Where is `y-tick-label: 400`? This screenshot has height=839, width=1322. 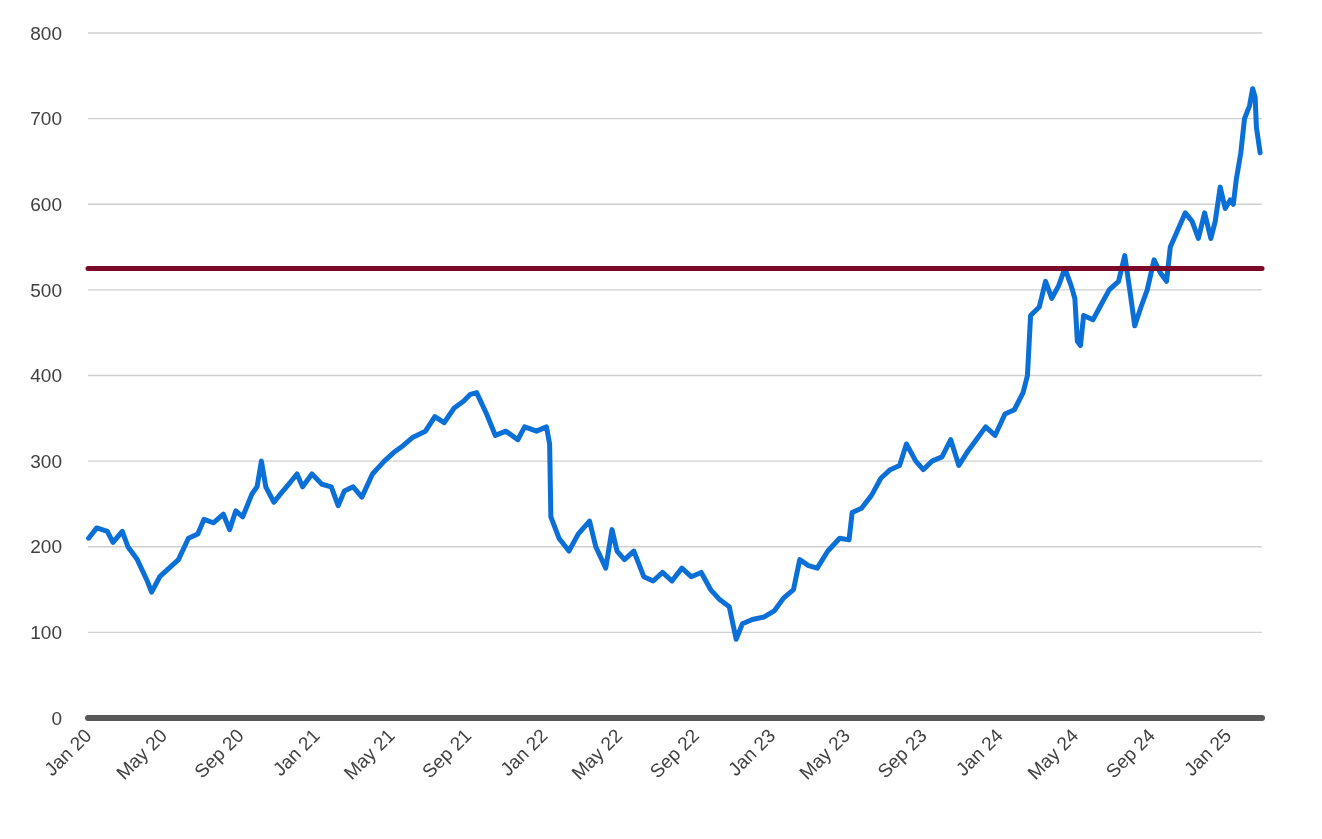
y-tick-label: 400 is located at coordinates (46, 376).